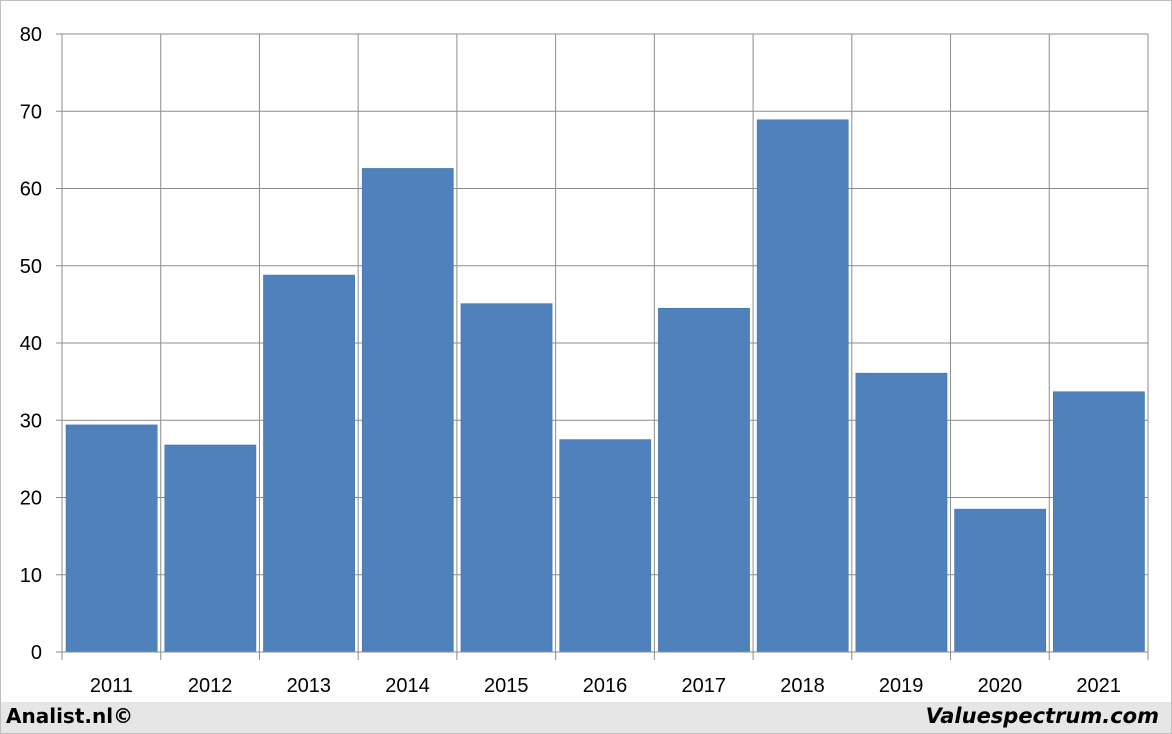  I want to click on bar-2015, so click(506, 478).